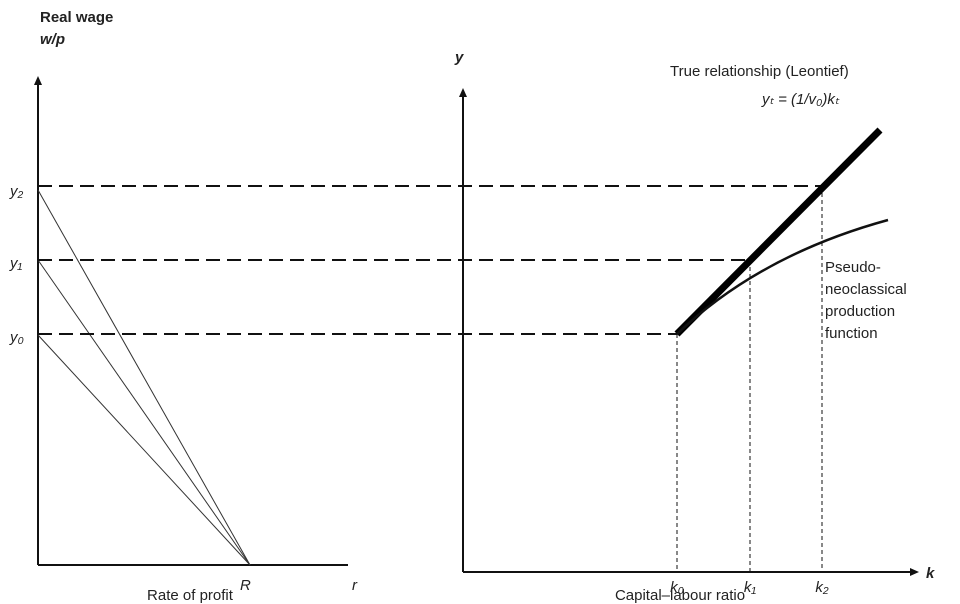 This screenshot has width=960, height=604. Describe the element at coordinates (677, 587) in the screenshot. I see `x-tick: k₀` at that location.